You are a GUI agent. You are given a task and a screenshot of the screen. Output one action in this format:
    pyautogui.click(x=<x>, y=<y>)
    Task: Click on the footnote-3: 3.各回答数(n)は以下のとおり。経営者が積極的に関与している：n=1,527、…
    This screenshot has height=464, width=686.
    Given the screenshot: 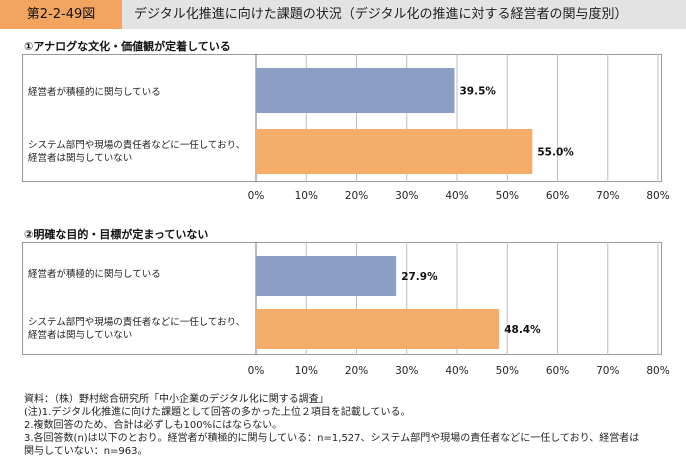 What is the action you would take?
    pyautogui.click(x=332, y=438)
    